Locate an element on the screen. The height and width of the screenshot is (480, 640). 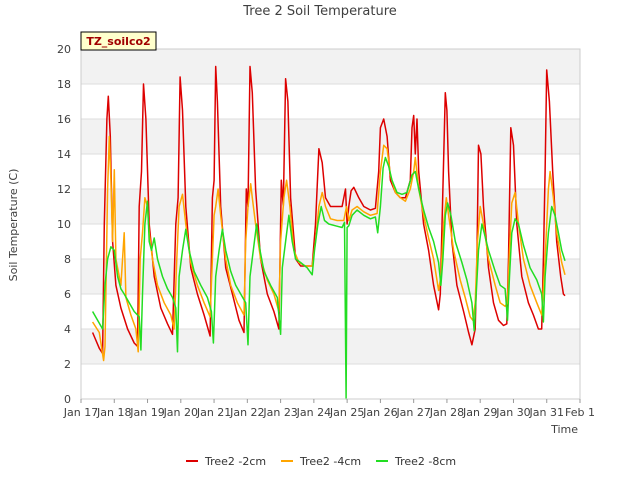
badge-label: TZ_soilco2 is located at coordinates (118, 41).